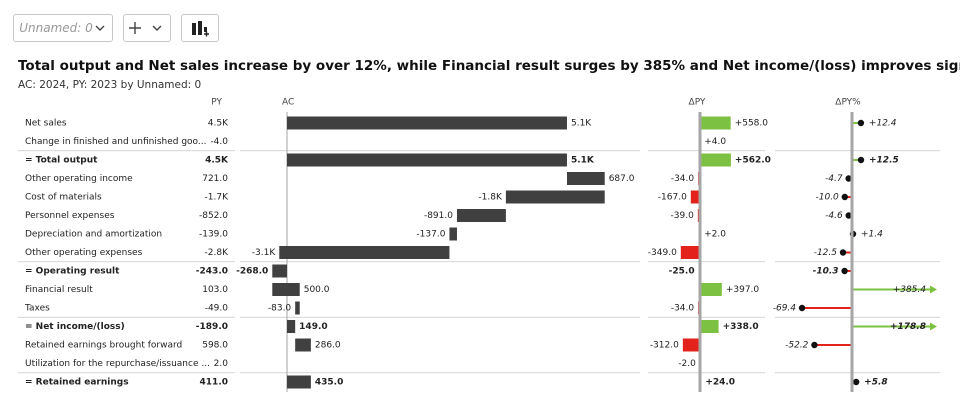 The height and width of the screenshot is (412, 960). I want to click on ac-label: -137.0, so click(430, 235).